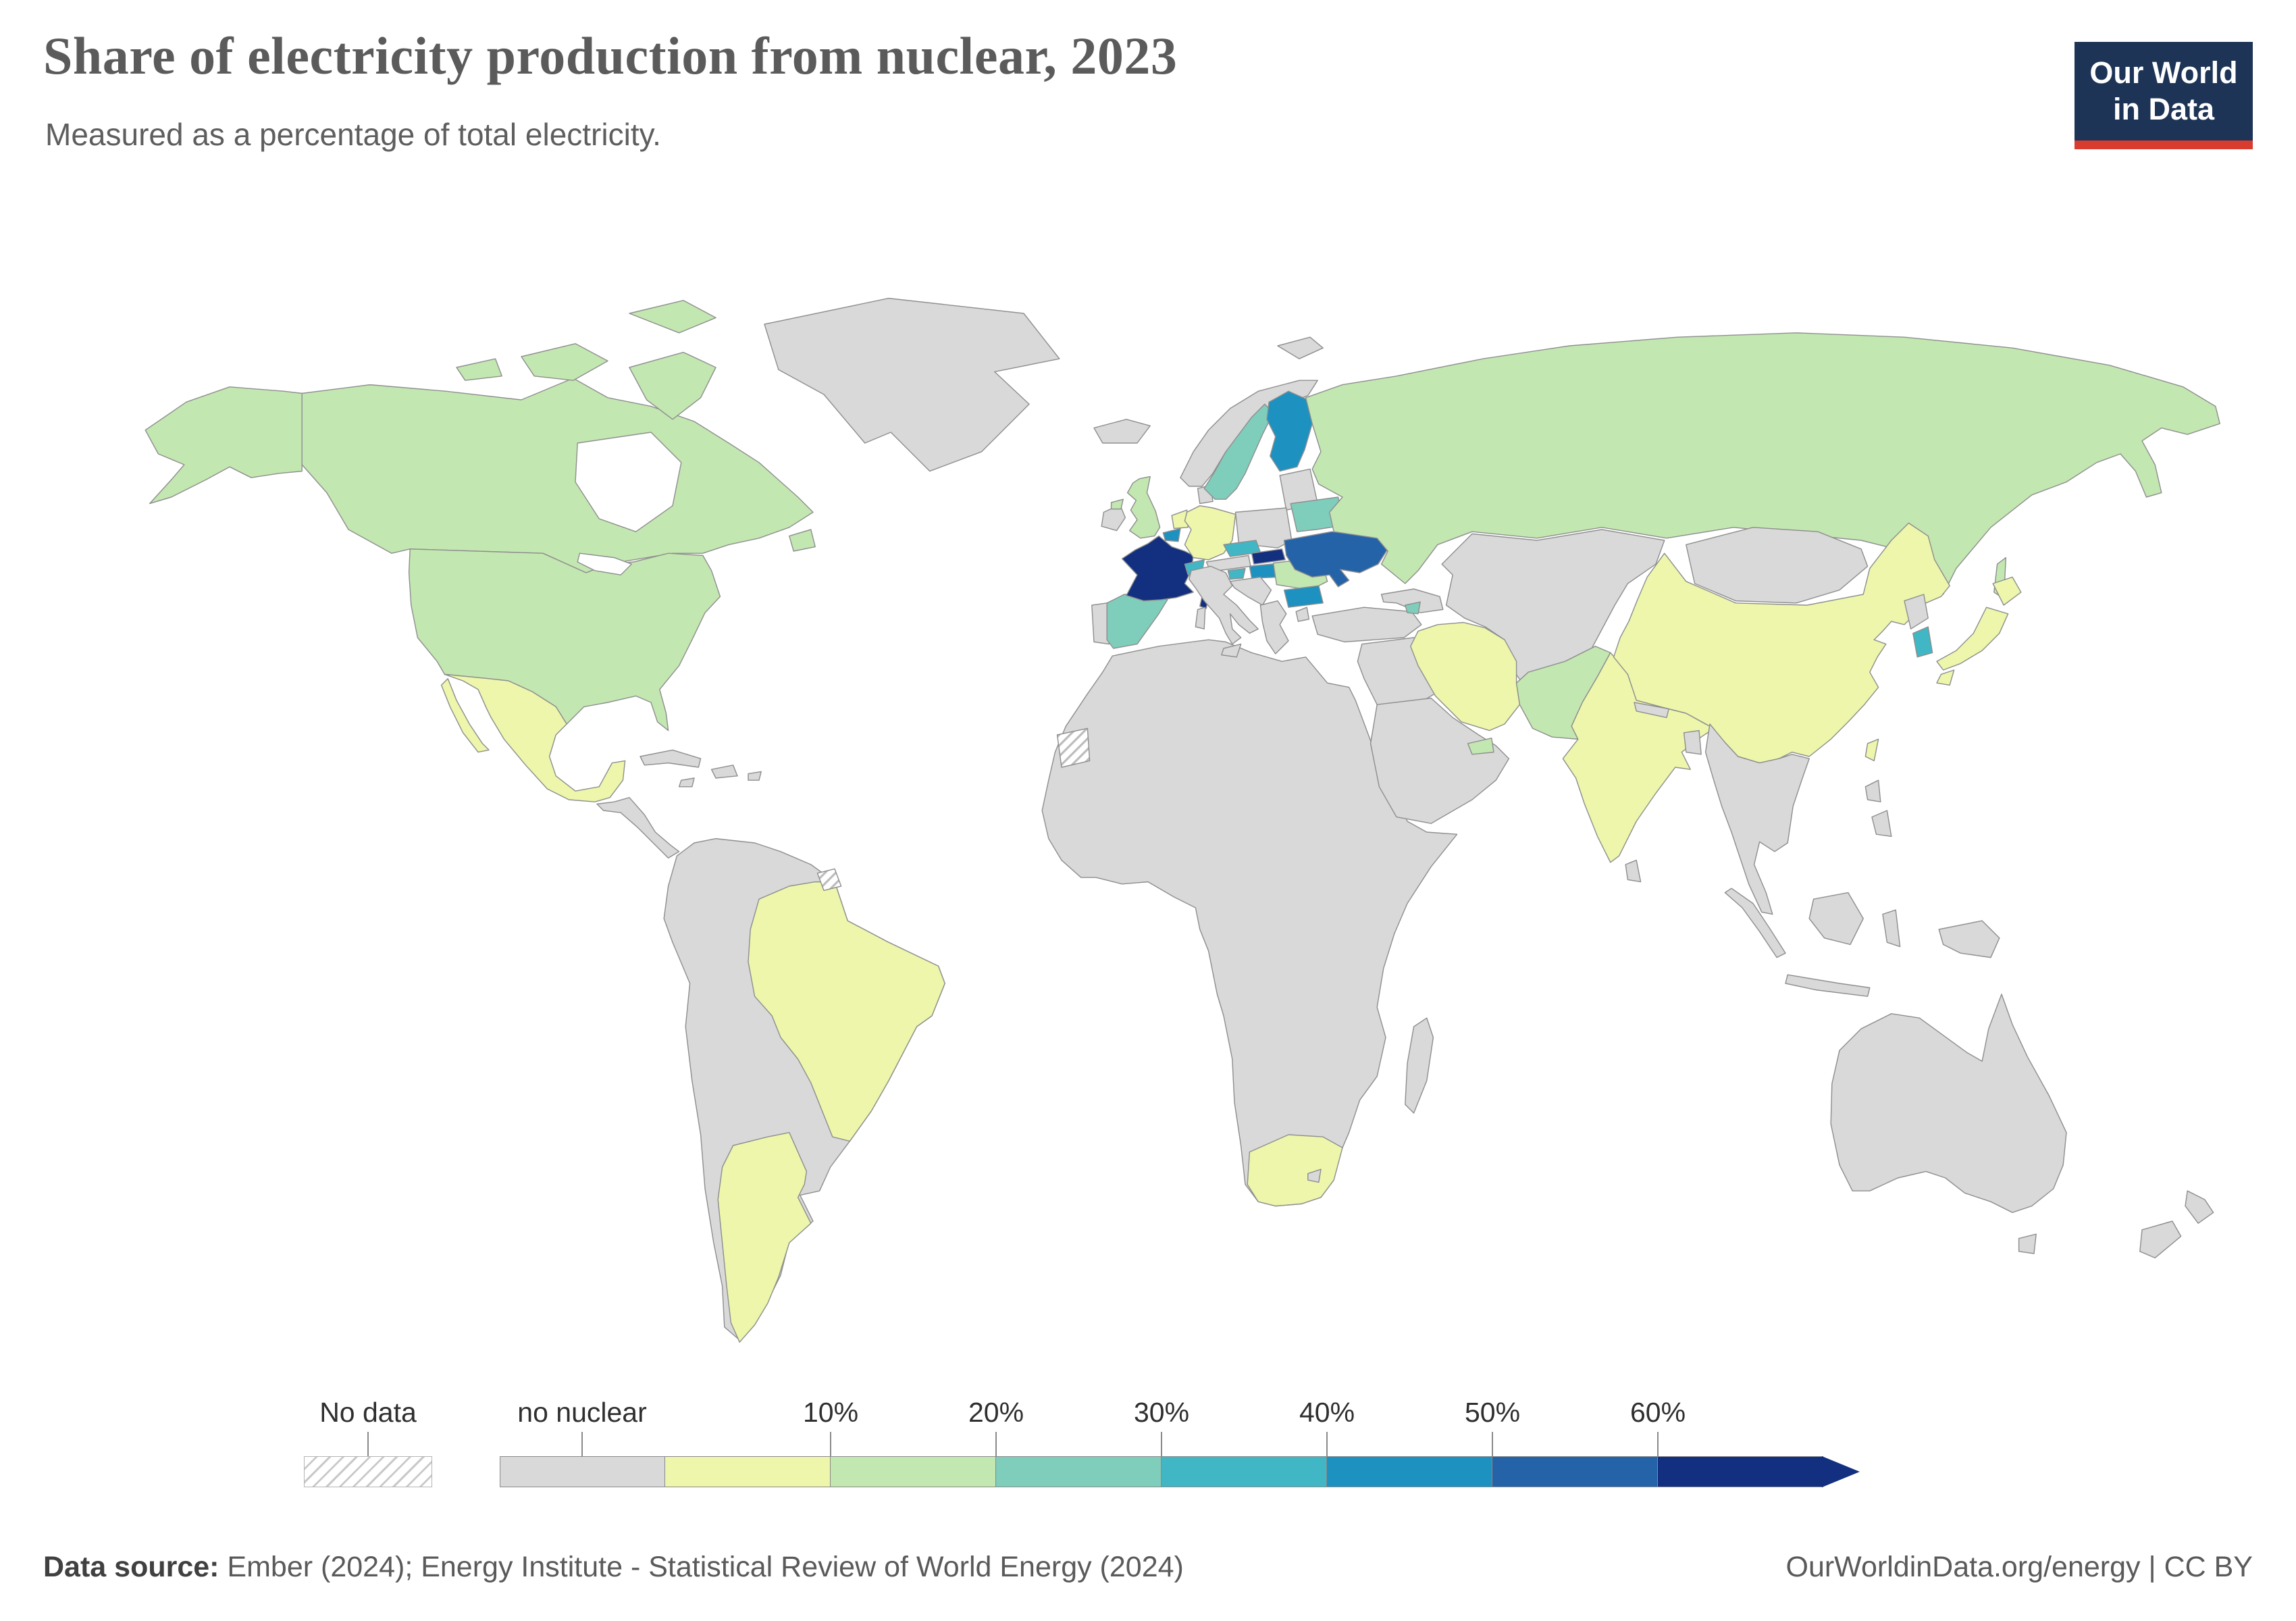  I want to click on country-philippines-mindanao, so click(1882, 824).